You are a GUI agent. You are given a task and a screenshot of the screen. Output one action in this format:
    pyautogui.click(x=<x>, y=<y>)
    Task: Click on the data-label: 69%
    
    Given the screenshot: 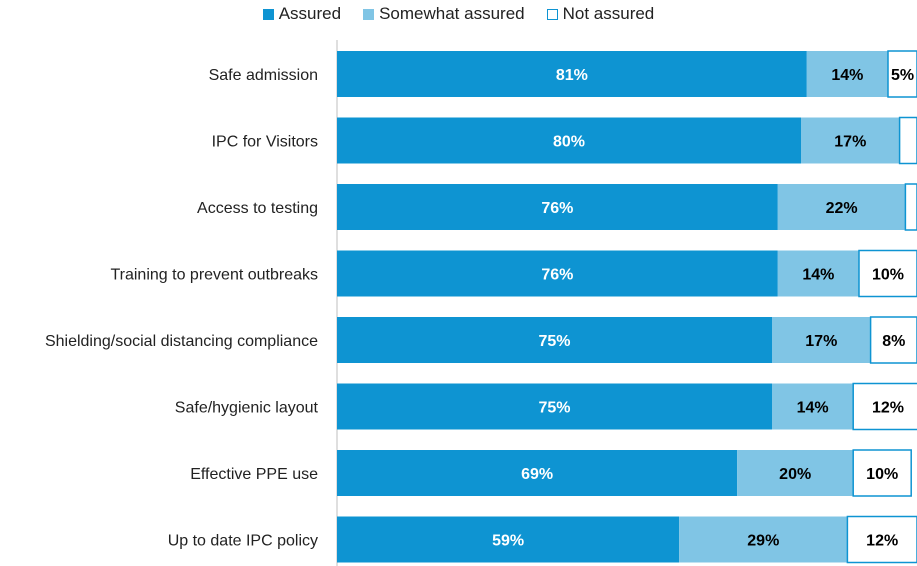 What is the action you would take?
    pyautogui.click(x=537, y=474)
    